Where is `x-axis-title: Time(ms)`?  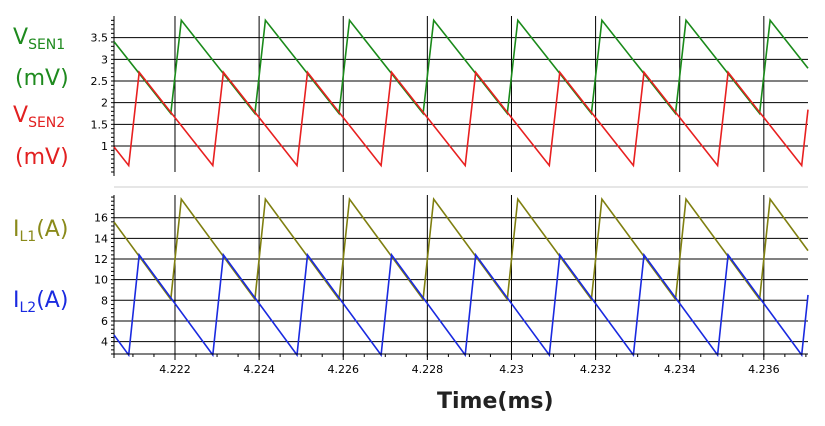 x-axis-title: Time(ms) is located at coordinates (495, 401).